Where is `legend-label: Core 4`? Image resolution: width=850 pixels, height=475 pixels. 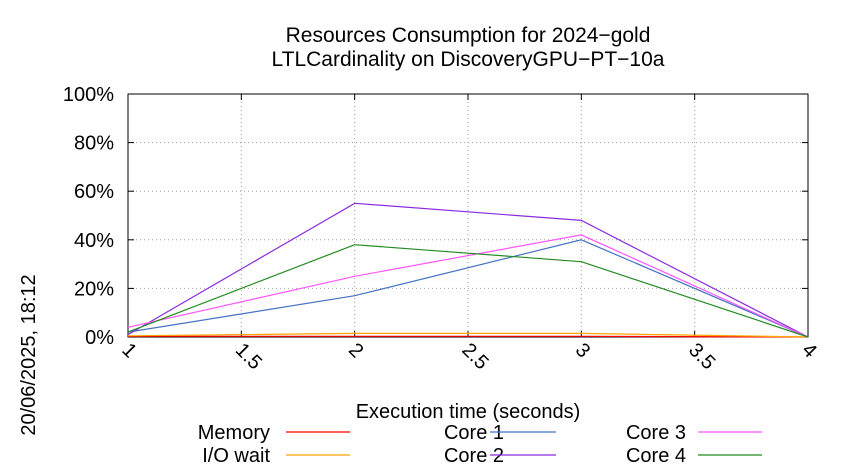 legend-label: Core 4 is located at coordinates (656, 456).